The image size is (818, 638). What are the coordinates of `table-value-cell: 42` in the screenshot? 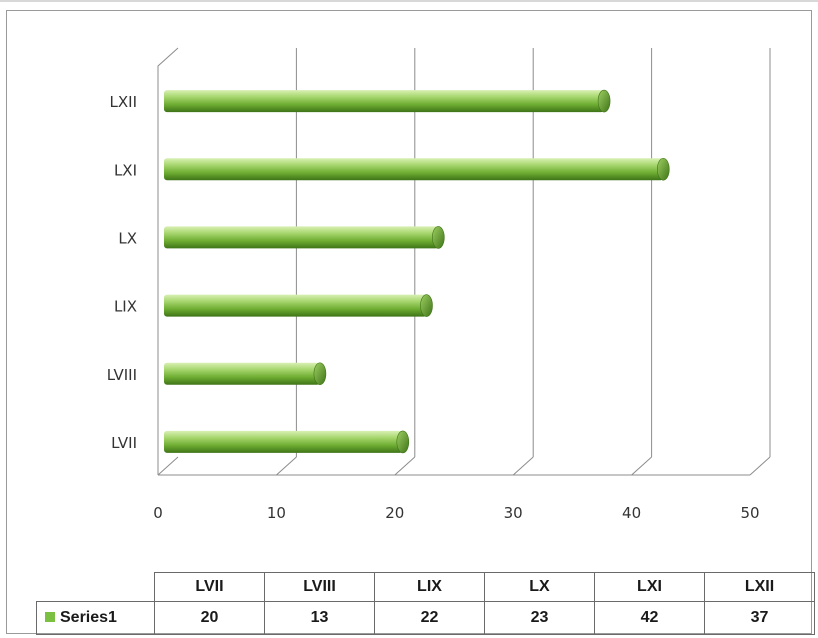 It's located at (649, 618).